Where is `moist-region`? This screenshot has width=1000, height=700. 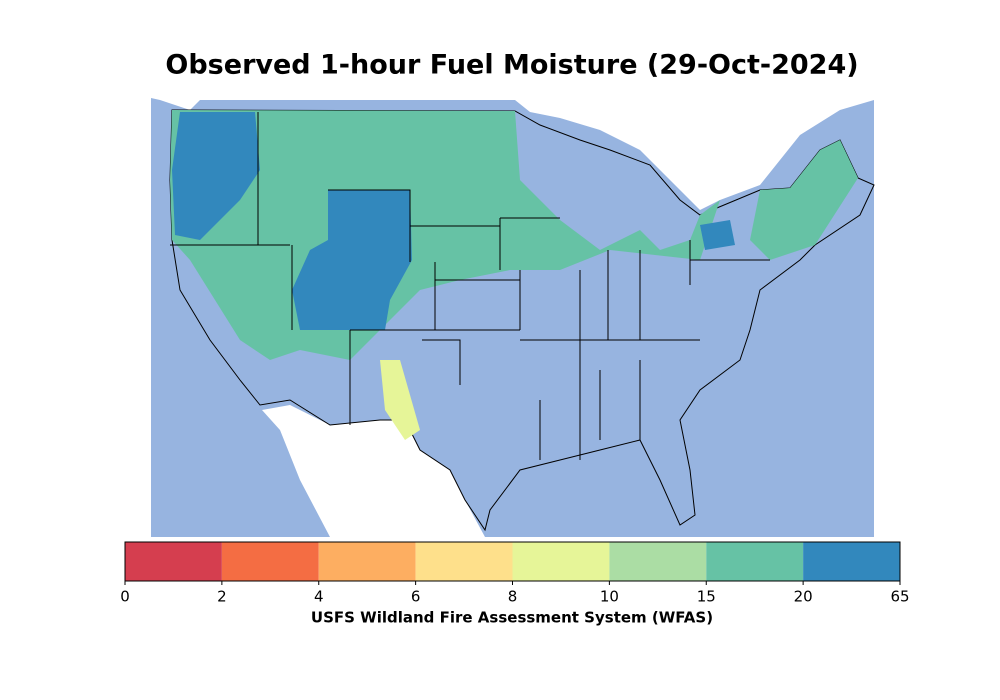 moist-region is located at coordinates (804, 200).